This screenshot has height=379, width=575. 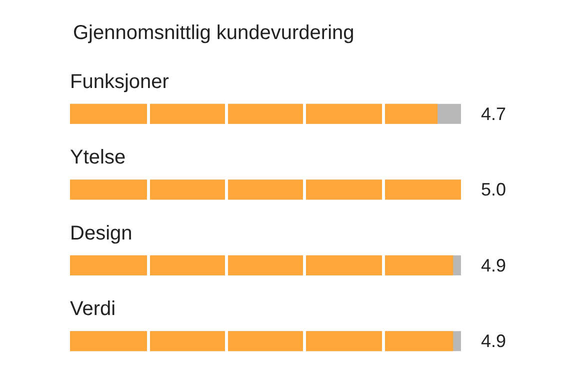 What do you see at coordinates (93, 309) in the screenshot?
I see `y-tick-label: Verdi` at bounding box center [93, 309].